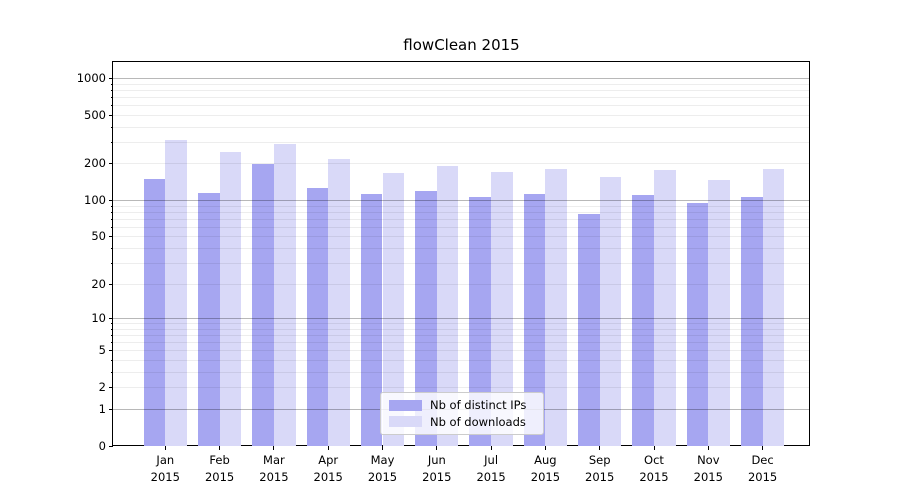  I want to click on xtick-month: Jun, so click(436, 460).